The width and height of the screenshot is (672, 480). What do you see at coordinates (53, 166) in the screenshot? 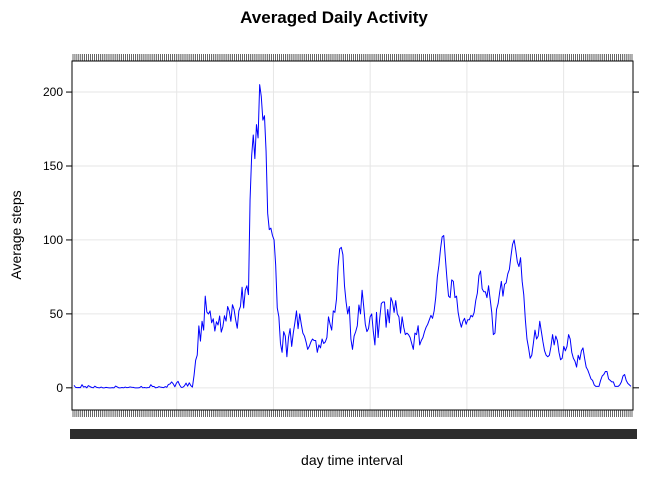
I see `y-tick-label: 150` at bounding box center [53, 166].